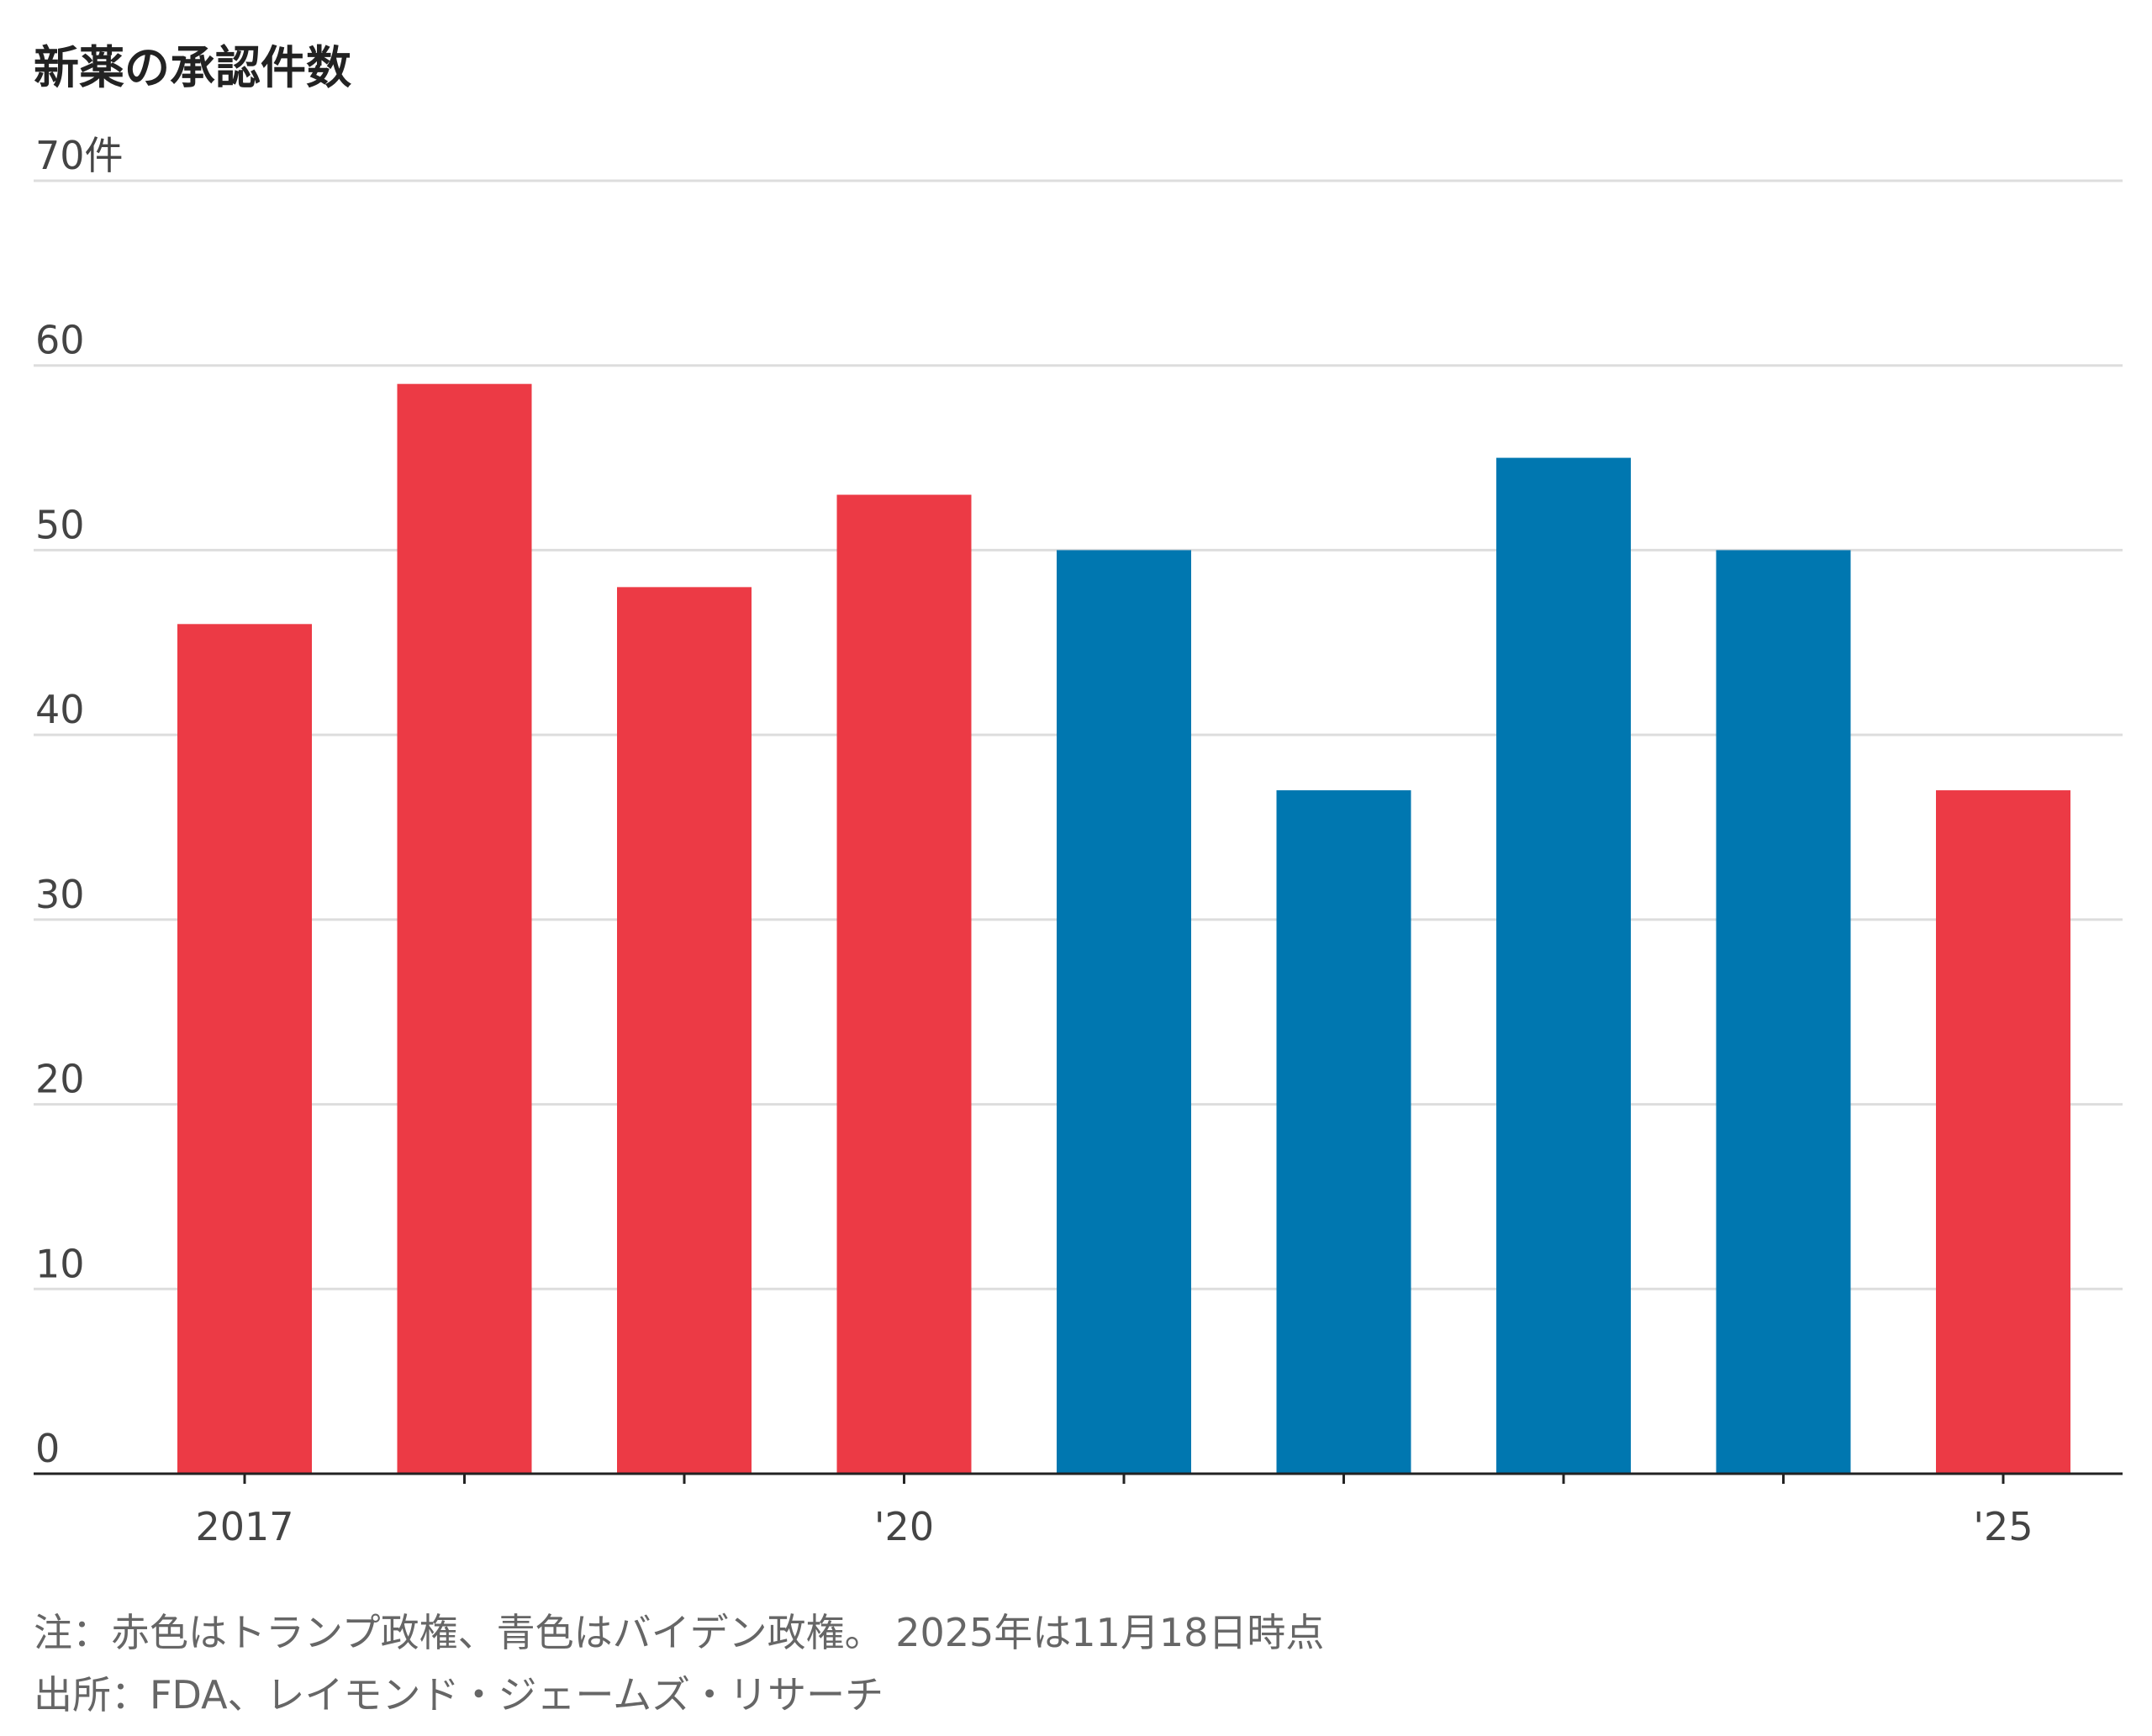 This screenshot has height=1736, width=2152. I want to click on y-tick-label: 20, so click(60, 1079).